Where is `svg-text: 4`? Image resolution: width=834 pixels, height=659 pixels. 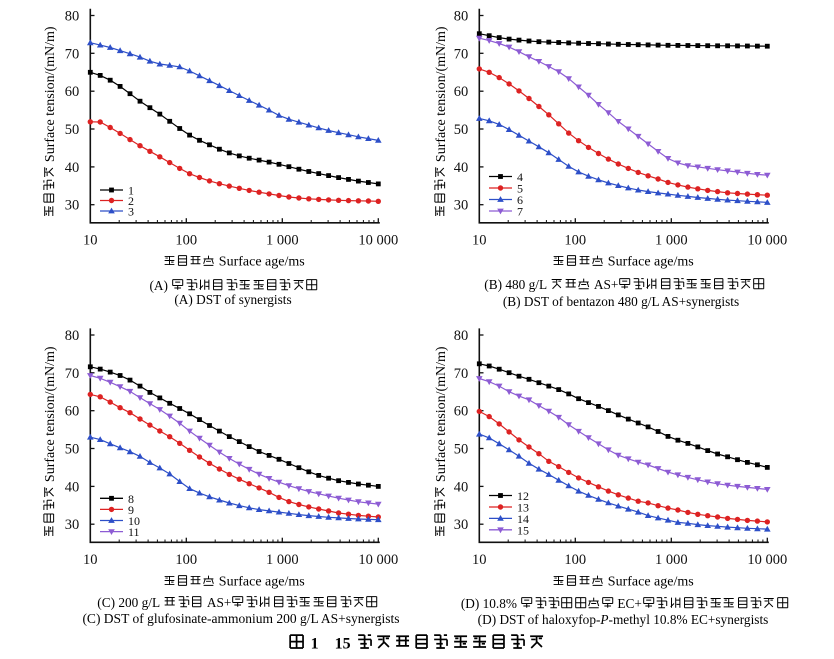
svg-text: 4 is located at coordinates (520, 177).